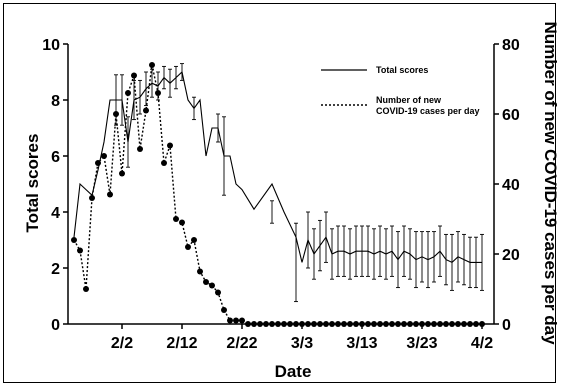 The height and width of the screenshot is (387, 561). I want to click on y2-tick-label: 0, so click(506, 325).